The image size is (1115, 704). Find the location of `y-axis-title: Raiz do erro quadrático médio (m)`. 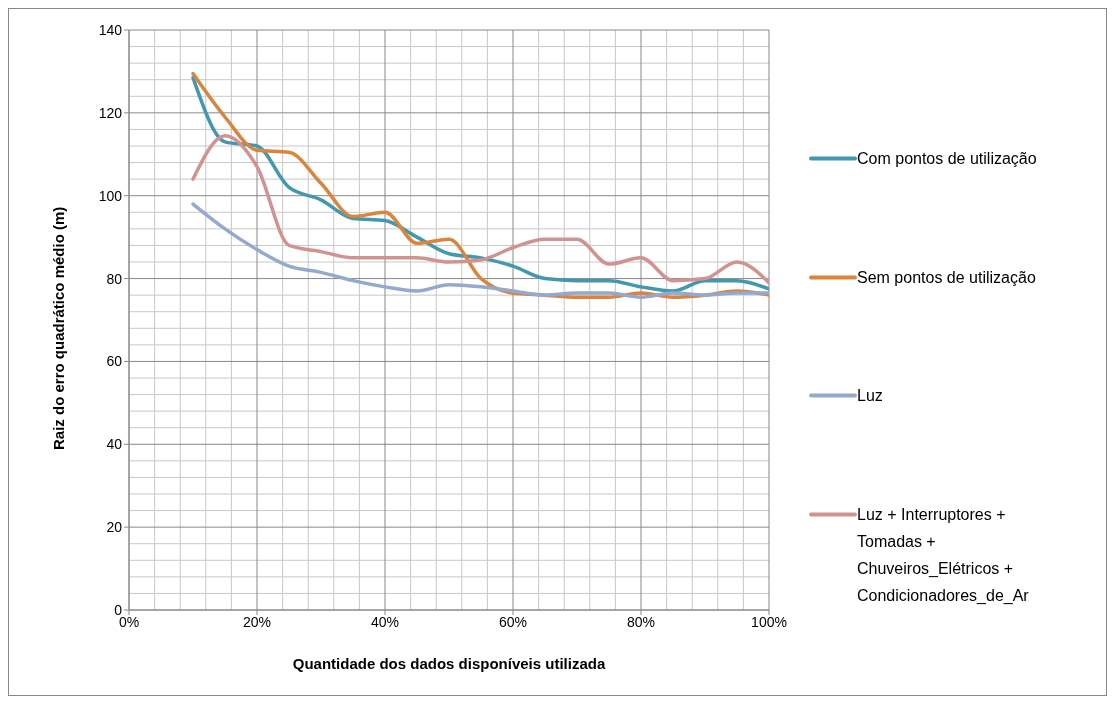

y-axis-title: Raiz do erro quadrático médio (m) is located at coordinates (59, 328).